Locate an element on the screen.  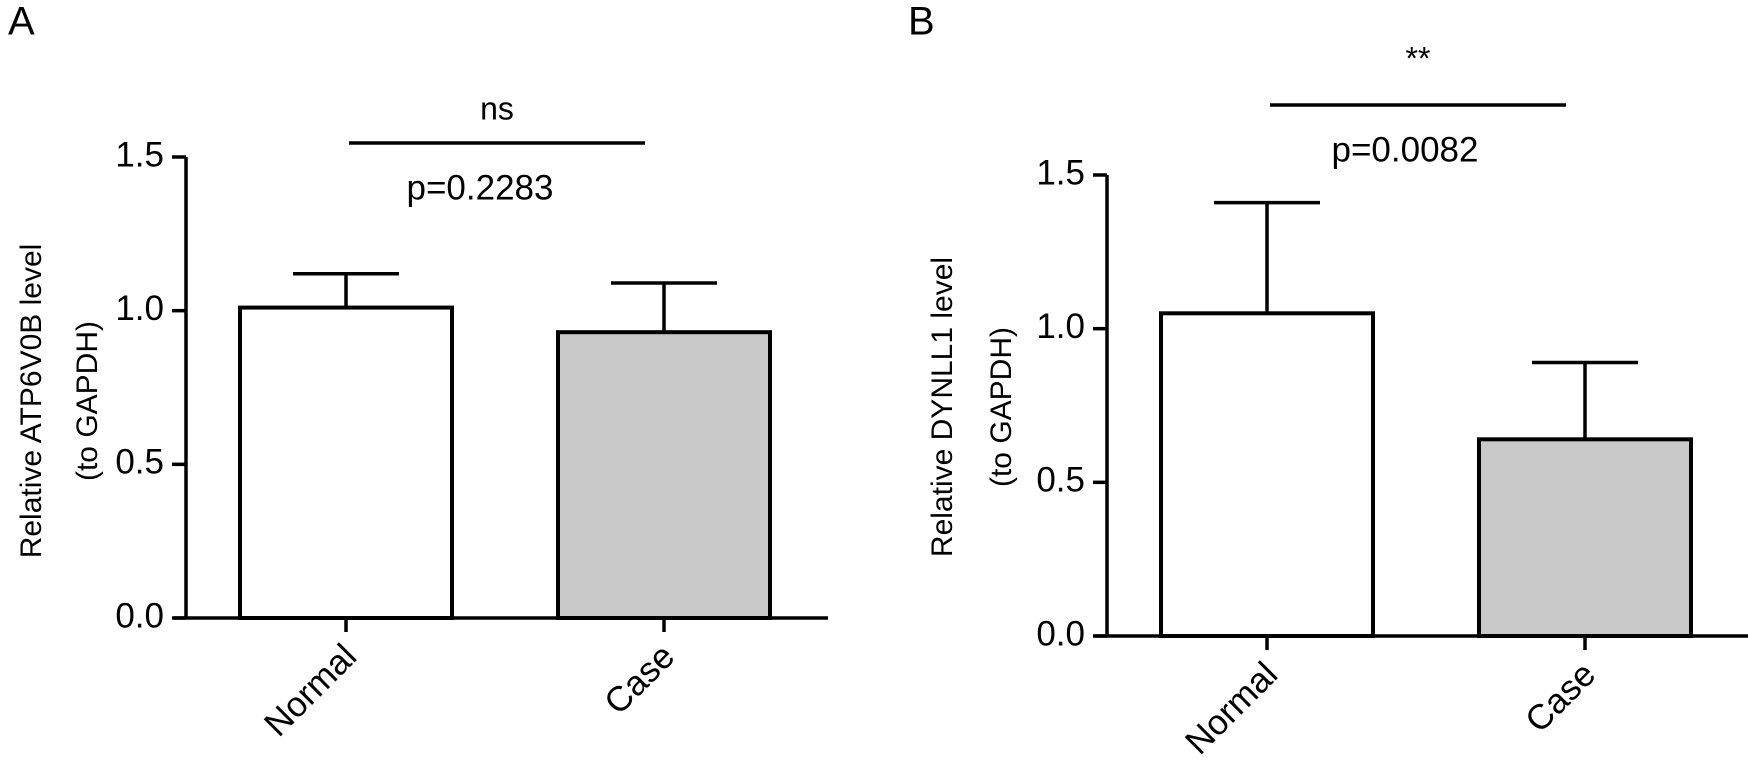
panel-label: A is located at coordinates (21, 22).